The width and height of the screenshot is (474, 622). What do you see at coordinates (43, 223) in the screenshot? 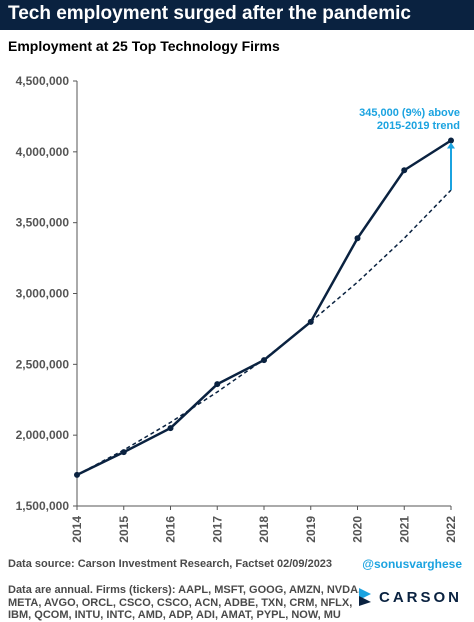
I see `y-tick-label: 3,500,000` at bounding box center [43, 223].